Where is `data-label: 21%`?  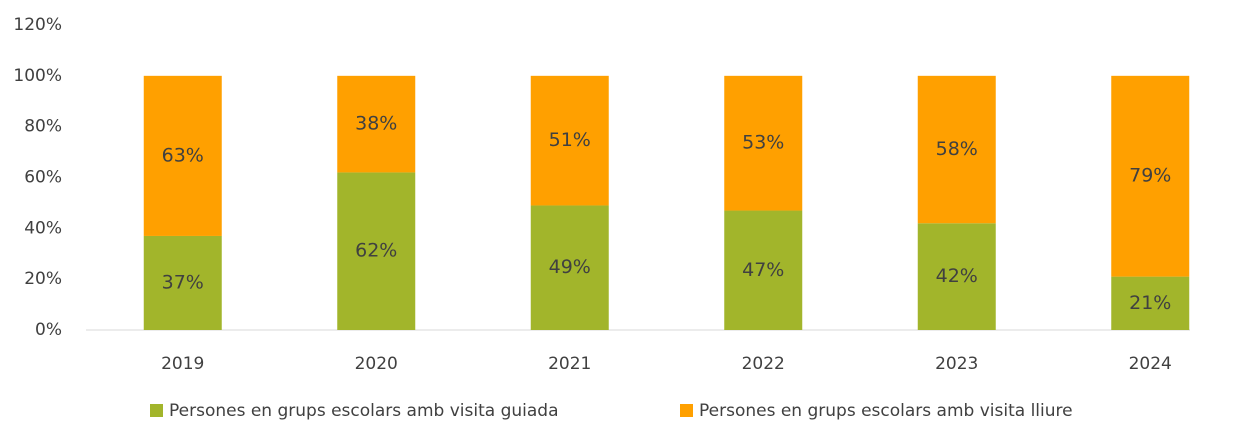 data-label: 21% is located at coordinates (1150, 303).